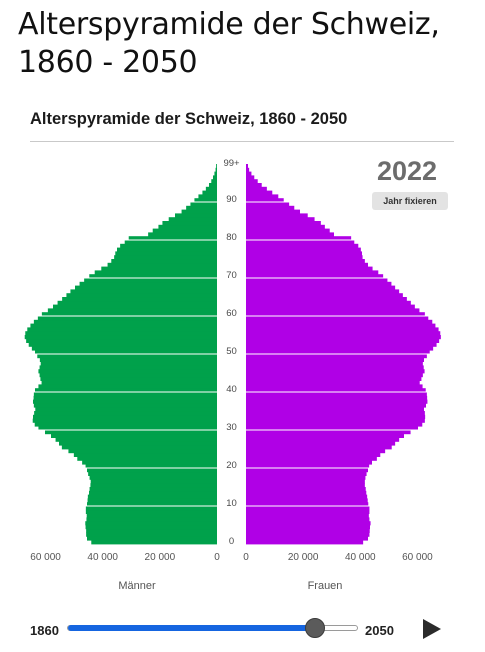 Image resolution: width=485 pixels, height=652 pixels. I want to click on age-tick-label: 20, so click(231, 465).